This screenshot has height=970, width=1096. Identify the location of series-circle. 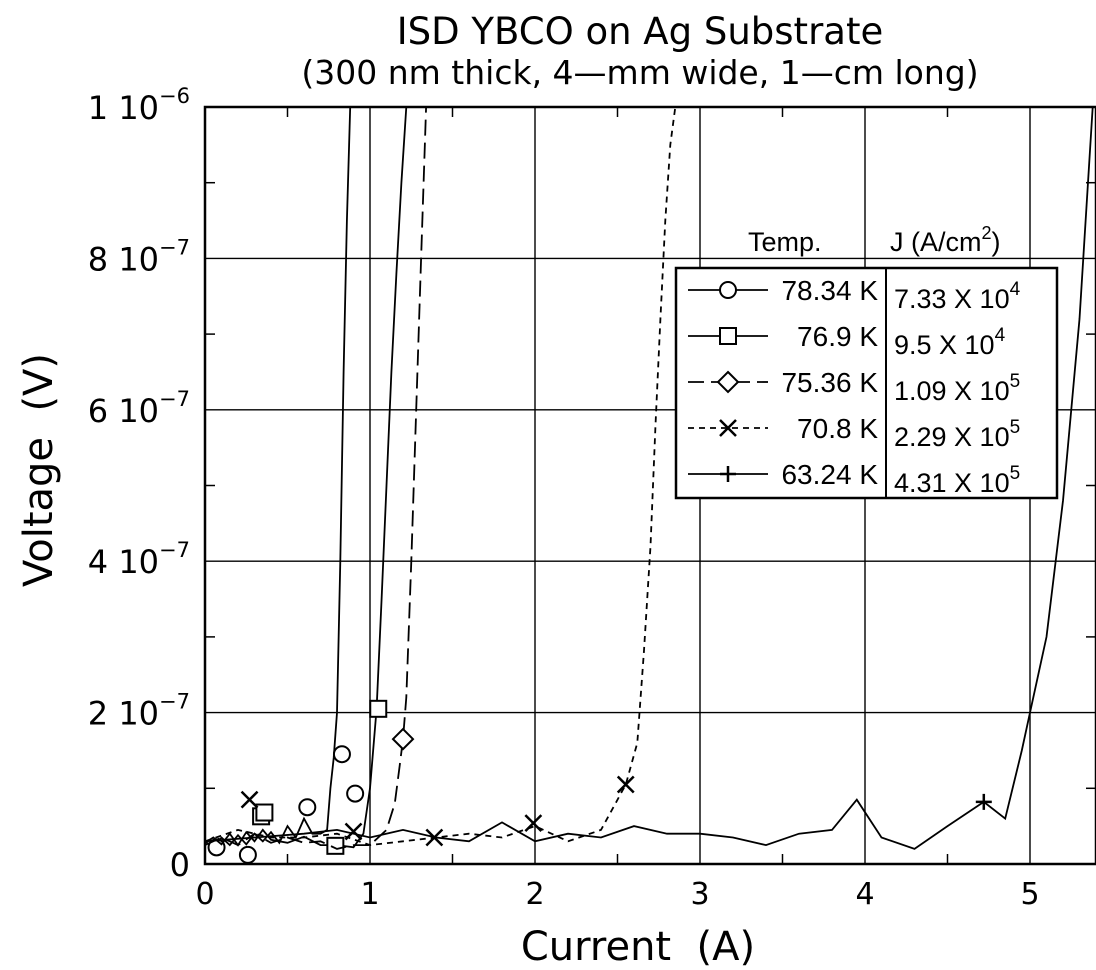
(284, 485).